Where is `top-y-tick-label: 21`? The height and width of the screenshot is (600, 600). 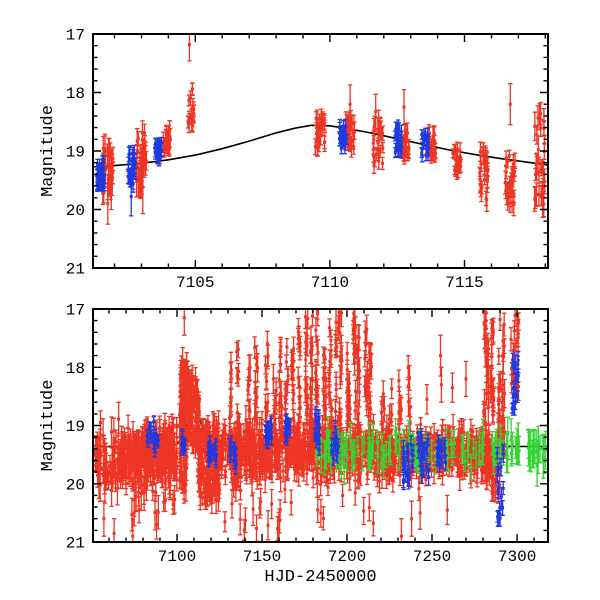 top-y-tick-label: 21 is located at coordinates (75, 270).